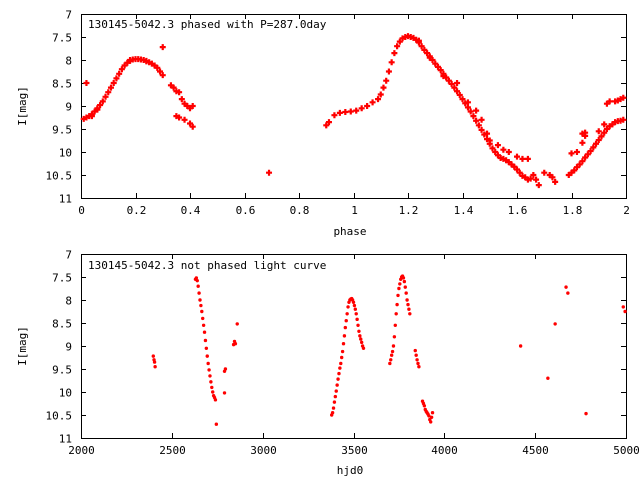 The height and width of the screenshot is (480, 640). I want to click on x-tick-label: 0.2, so click(137, 210).